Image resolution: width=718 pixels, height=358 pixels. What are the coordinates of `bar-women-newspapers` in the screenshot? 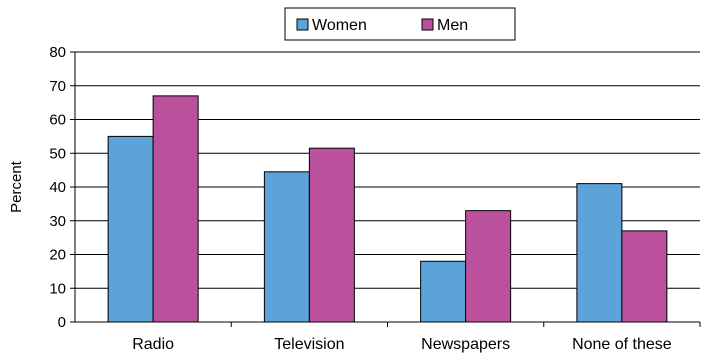 It's located at (443, 291).